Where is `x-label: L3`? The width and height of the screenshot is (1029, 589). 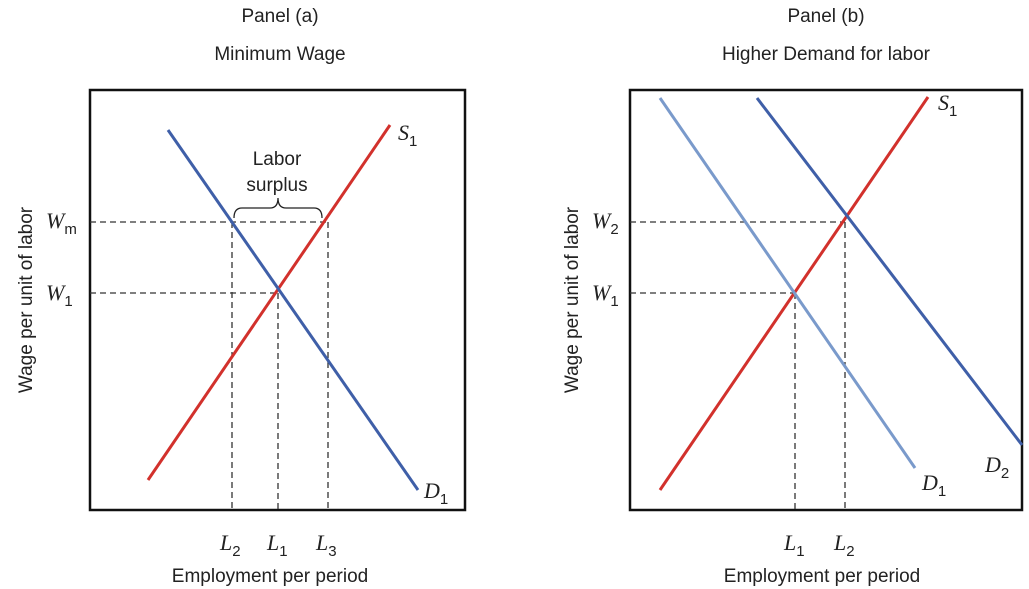
x-label: L3 is located at coordinates (326, 545).